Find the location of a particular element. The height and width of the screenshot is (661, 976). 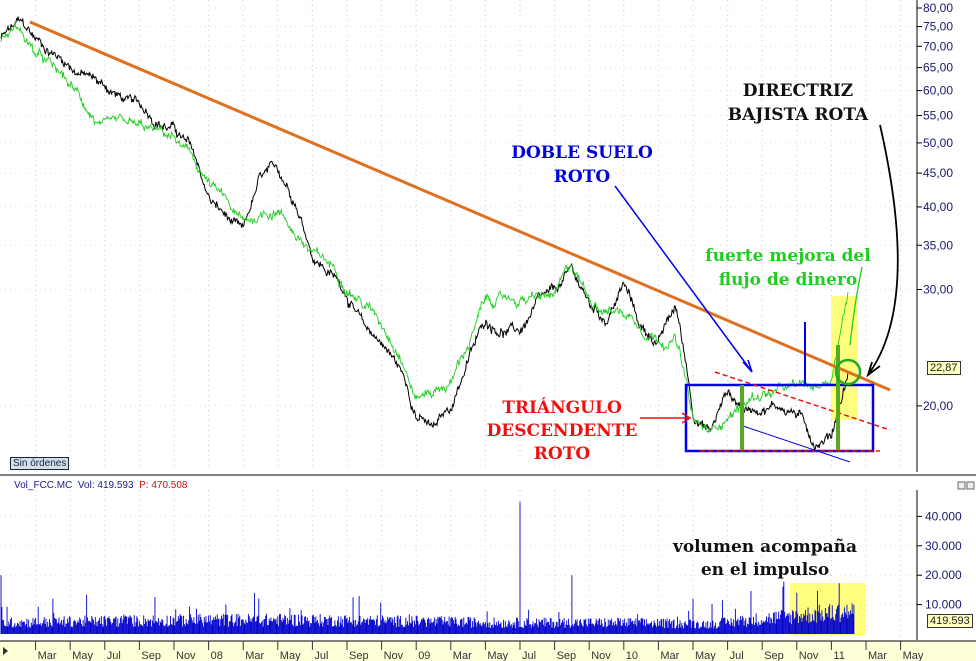

annotation-doble: ROTO is located at coordinates (582, 177).